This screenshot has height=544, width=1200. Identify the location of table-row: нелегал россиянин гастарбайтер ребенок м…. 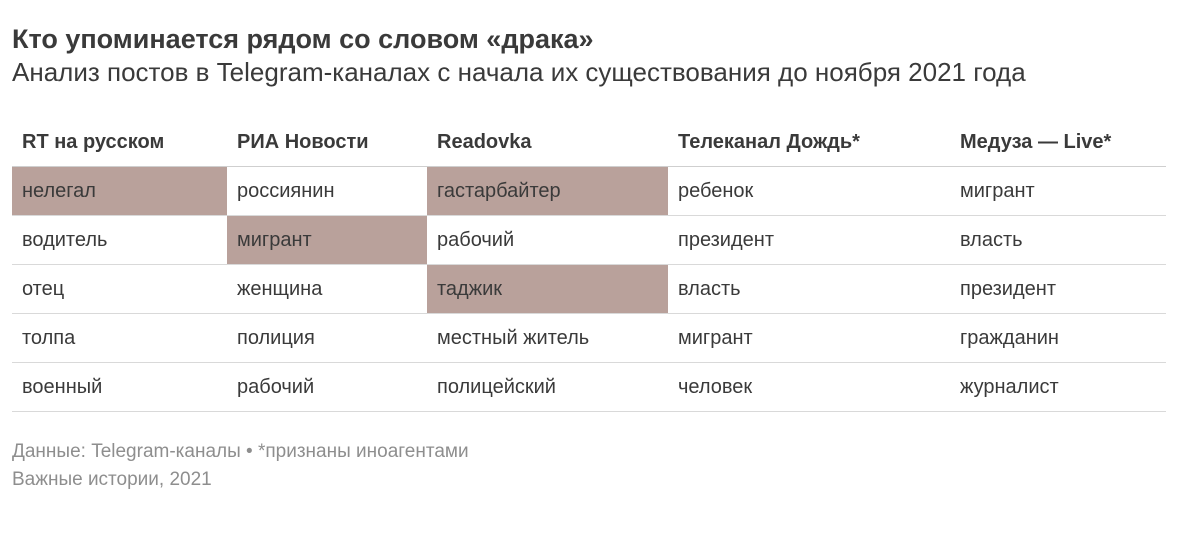
(589, 191).